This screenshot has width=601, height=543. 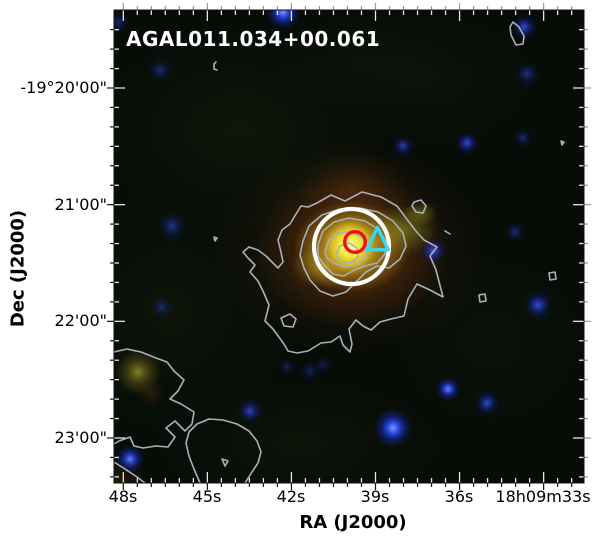 What do you see at coordinates (291, 496) in the screenshot?
I see `x-tick-label-2: 42s` at bounding box center [291, 496].